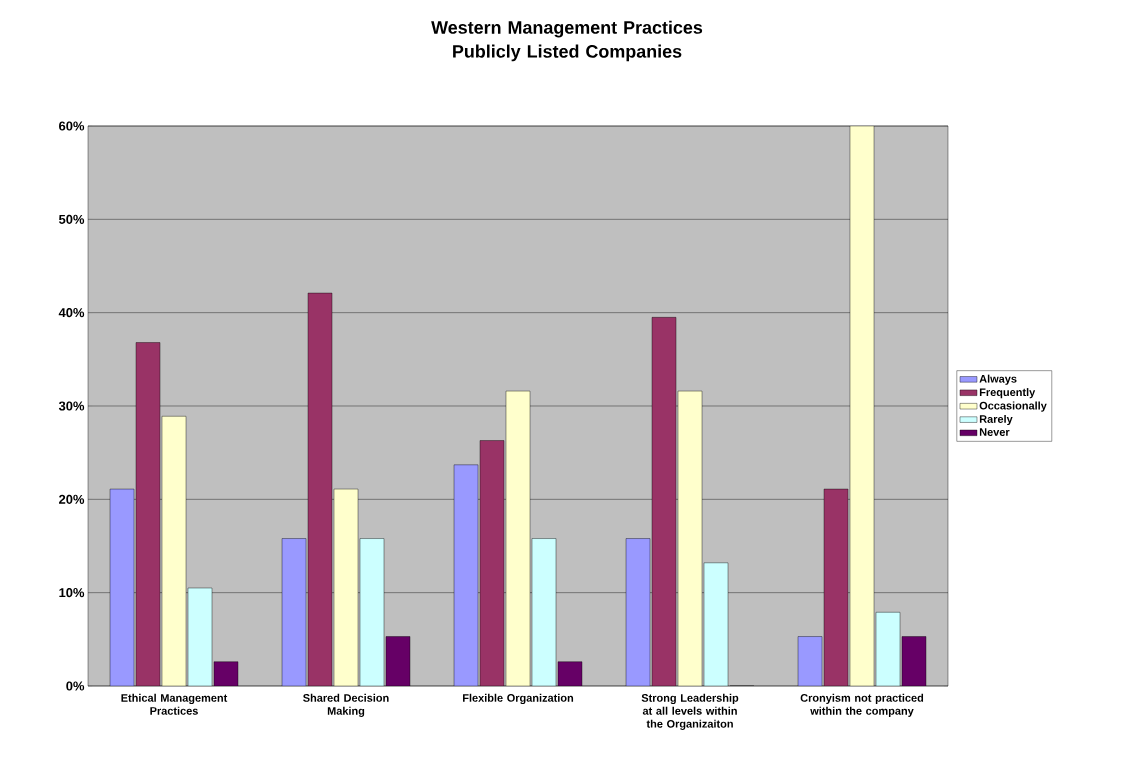 The height and width of the screenshot is (771, 1134). I want to click on y-tick-label: 30%, so click(71, 406).